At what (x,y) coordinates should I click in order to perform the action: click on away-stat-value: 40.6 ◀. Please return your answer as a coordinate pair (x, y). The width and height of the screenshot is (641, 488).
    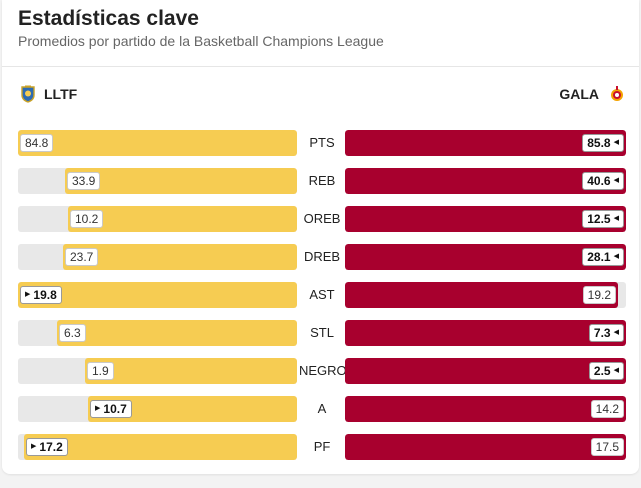
    Looking at the image, I should click on (603, 181).